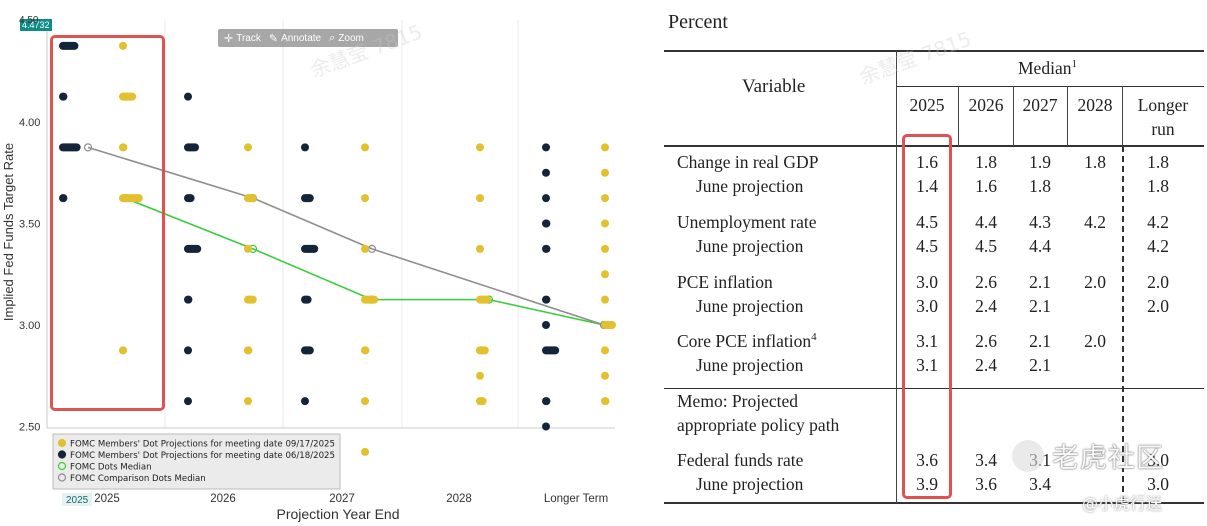  I want to click on median-header: Median1, so click(1047, 68).